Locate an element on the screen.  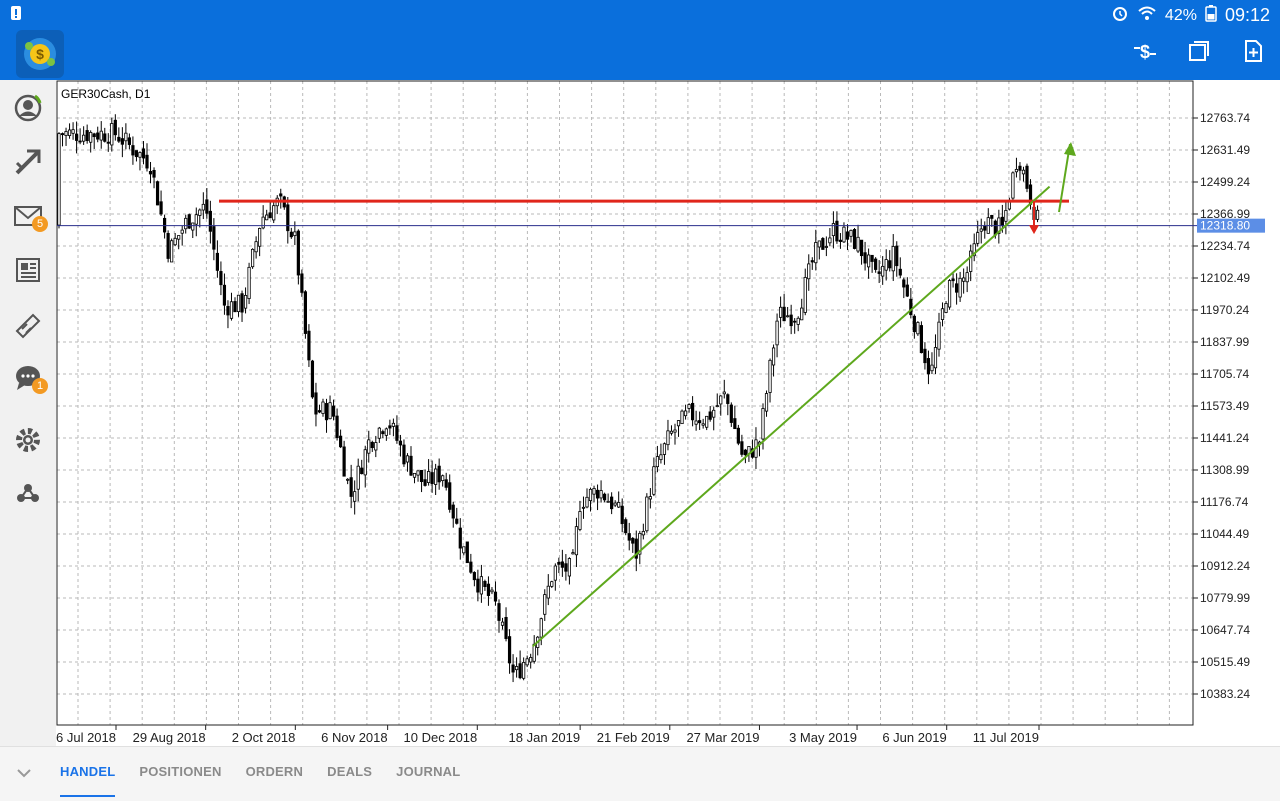
mailbox-icon: 5 is located at coordinates (29, 216).